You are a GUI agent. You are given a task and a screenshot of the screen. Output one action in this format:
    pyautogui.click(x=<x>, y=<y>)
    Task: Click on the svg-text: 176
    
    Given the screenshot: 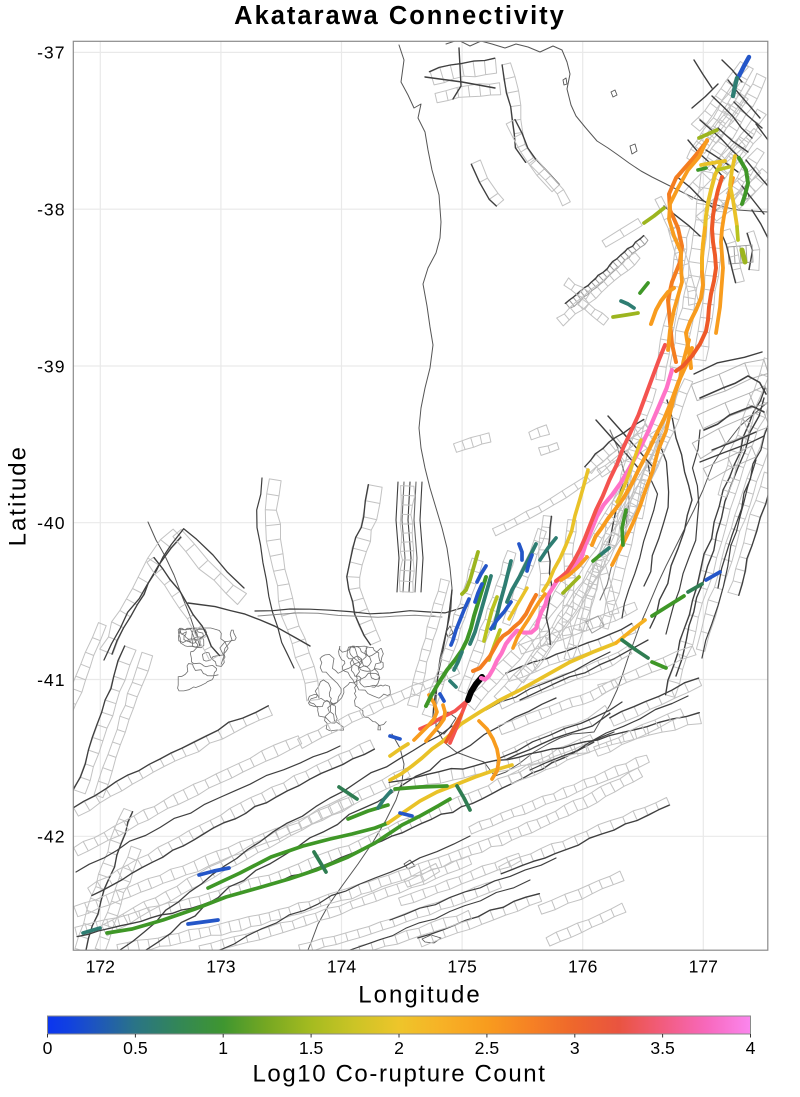 What is the action you would take?
    pyautogui.click(x=583, y=967)
    